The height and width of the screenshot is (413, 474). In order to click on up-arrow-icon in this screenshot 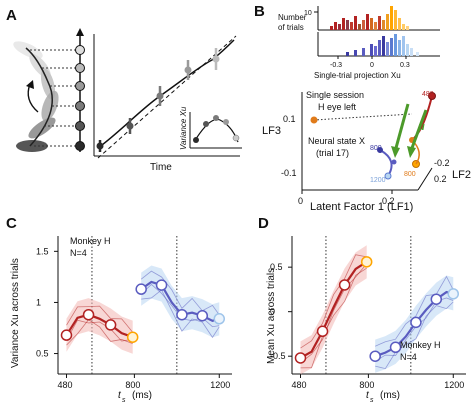, I will do `click(80, 32)`.